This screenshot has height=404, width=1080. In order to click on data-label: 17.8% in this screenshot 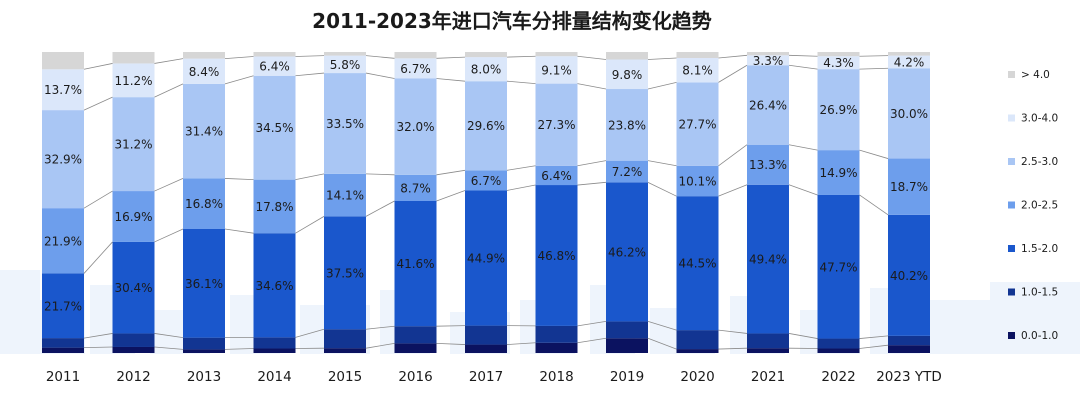, I will do `click(274, 207)`.